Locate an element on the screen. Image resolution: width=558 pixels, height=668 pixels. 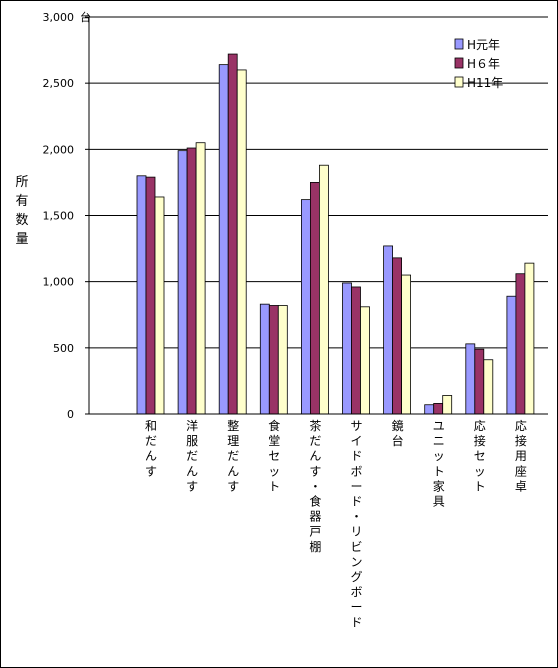
category-label: ユニット家具 is located at coordinates (439, 464).